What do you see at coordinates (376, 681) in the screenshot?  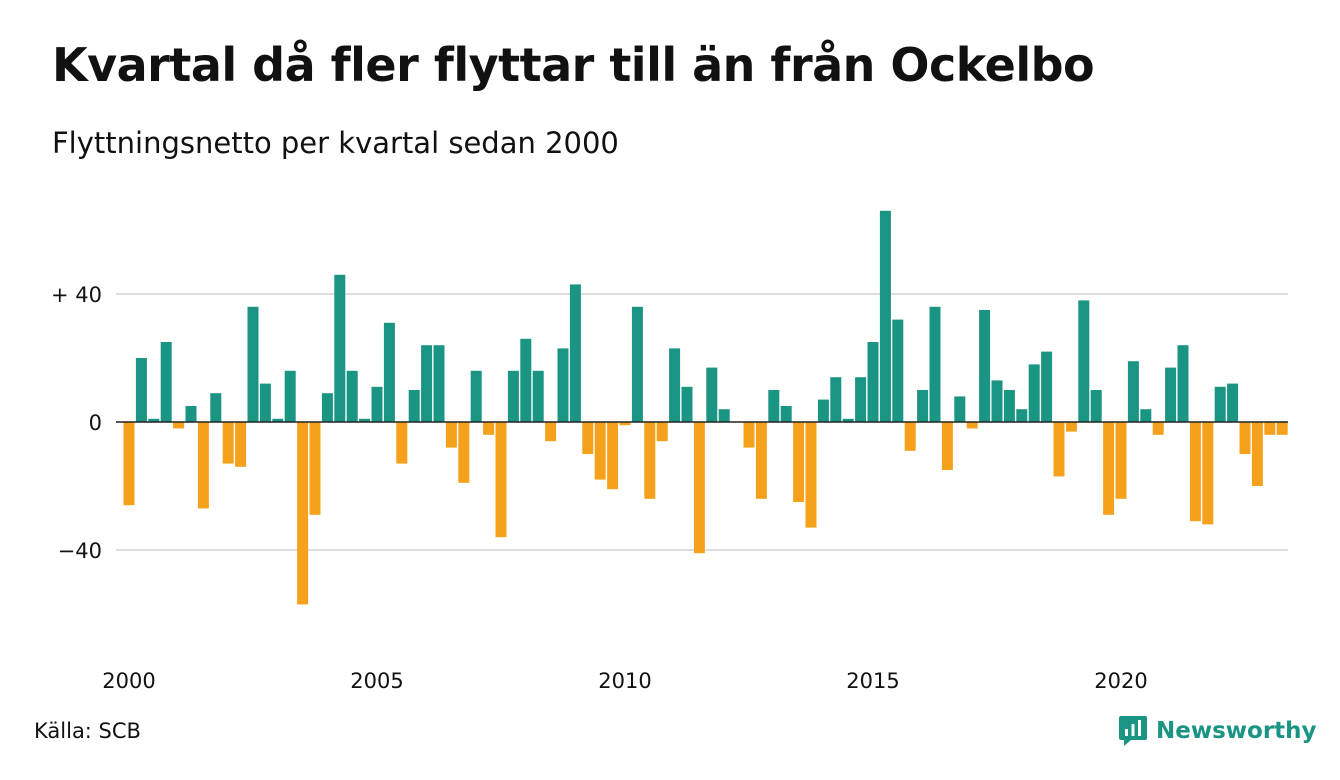 I see `x-tick-label: 2005` at bounding box center [376, 681].